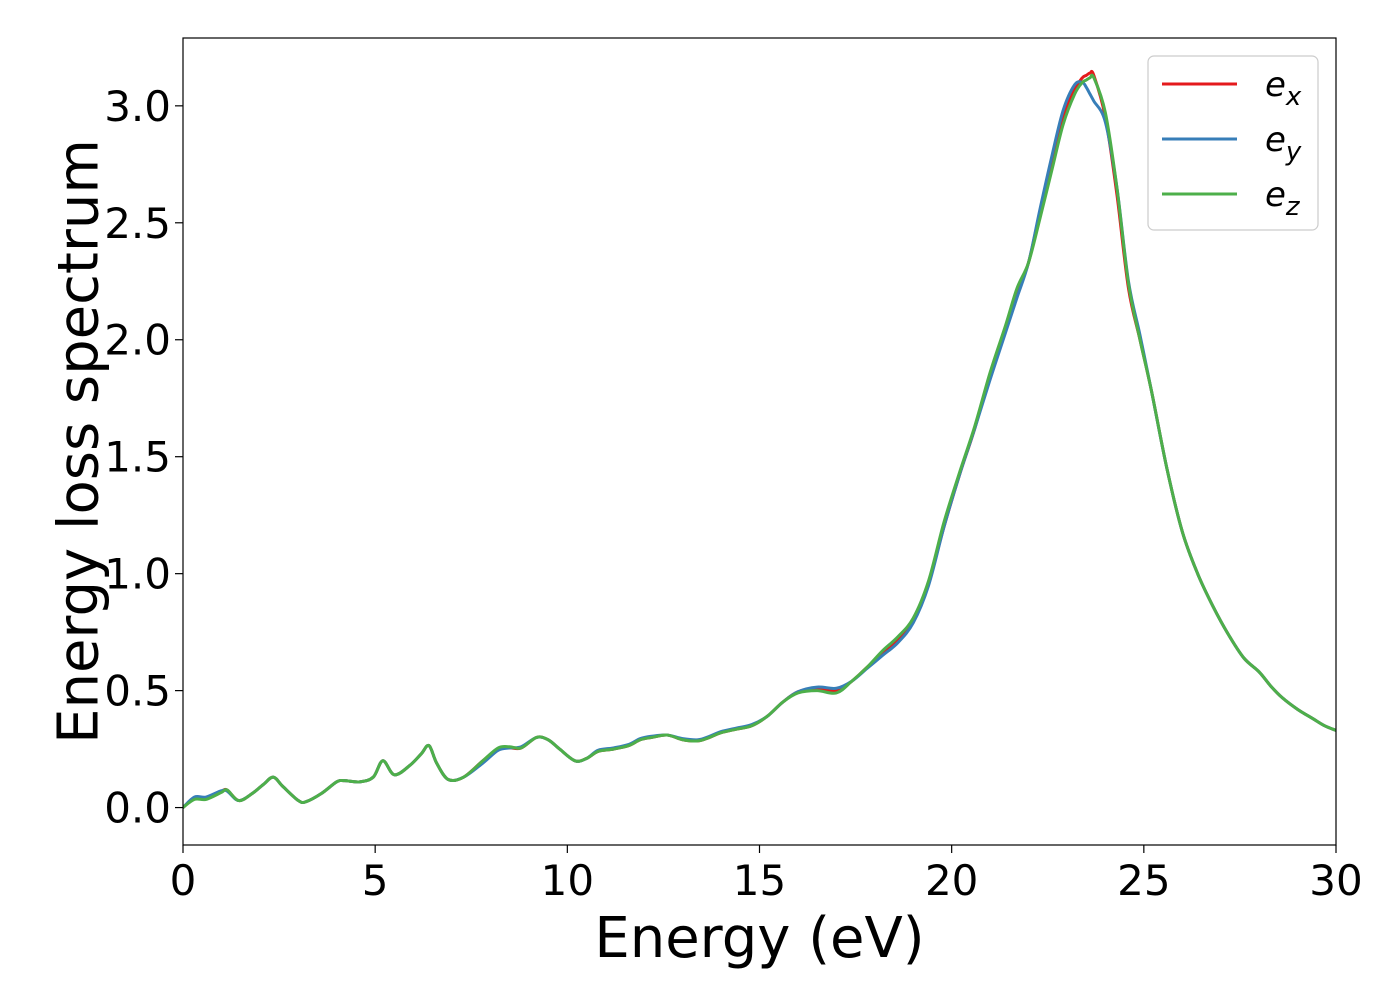 Image resolution: width=1400 pixels, height=1000 pixels. What do you see at coordinates (79, 441) in the screenshot?
I see `y-axis-label: Energy loss spectrum` at bounding box center [79, 441].